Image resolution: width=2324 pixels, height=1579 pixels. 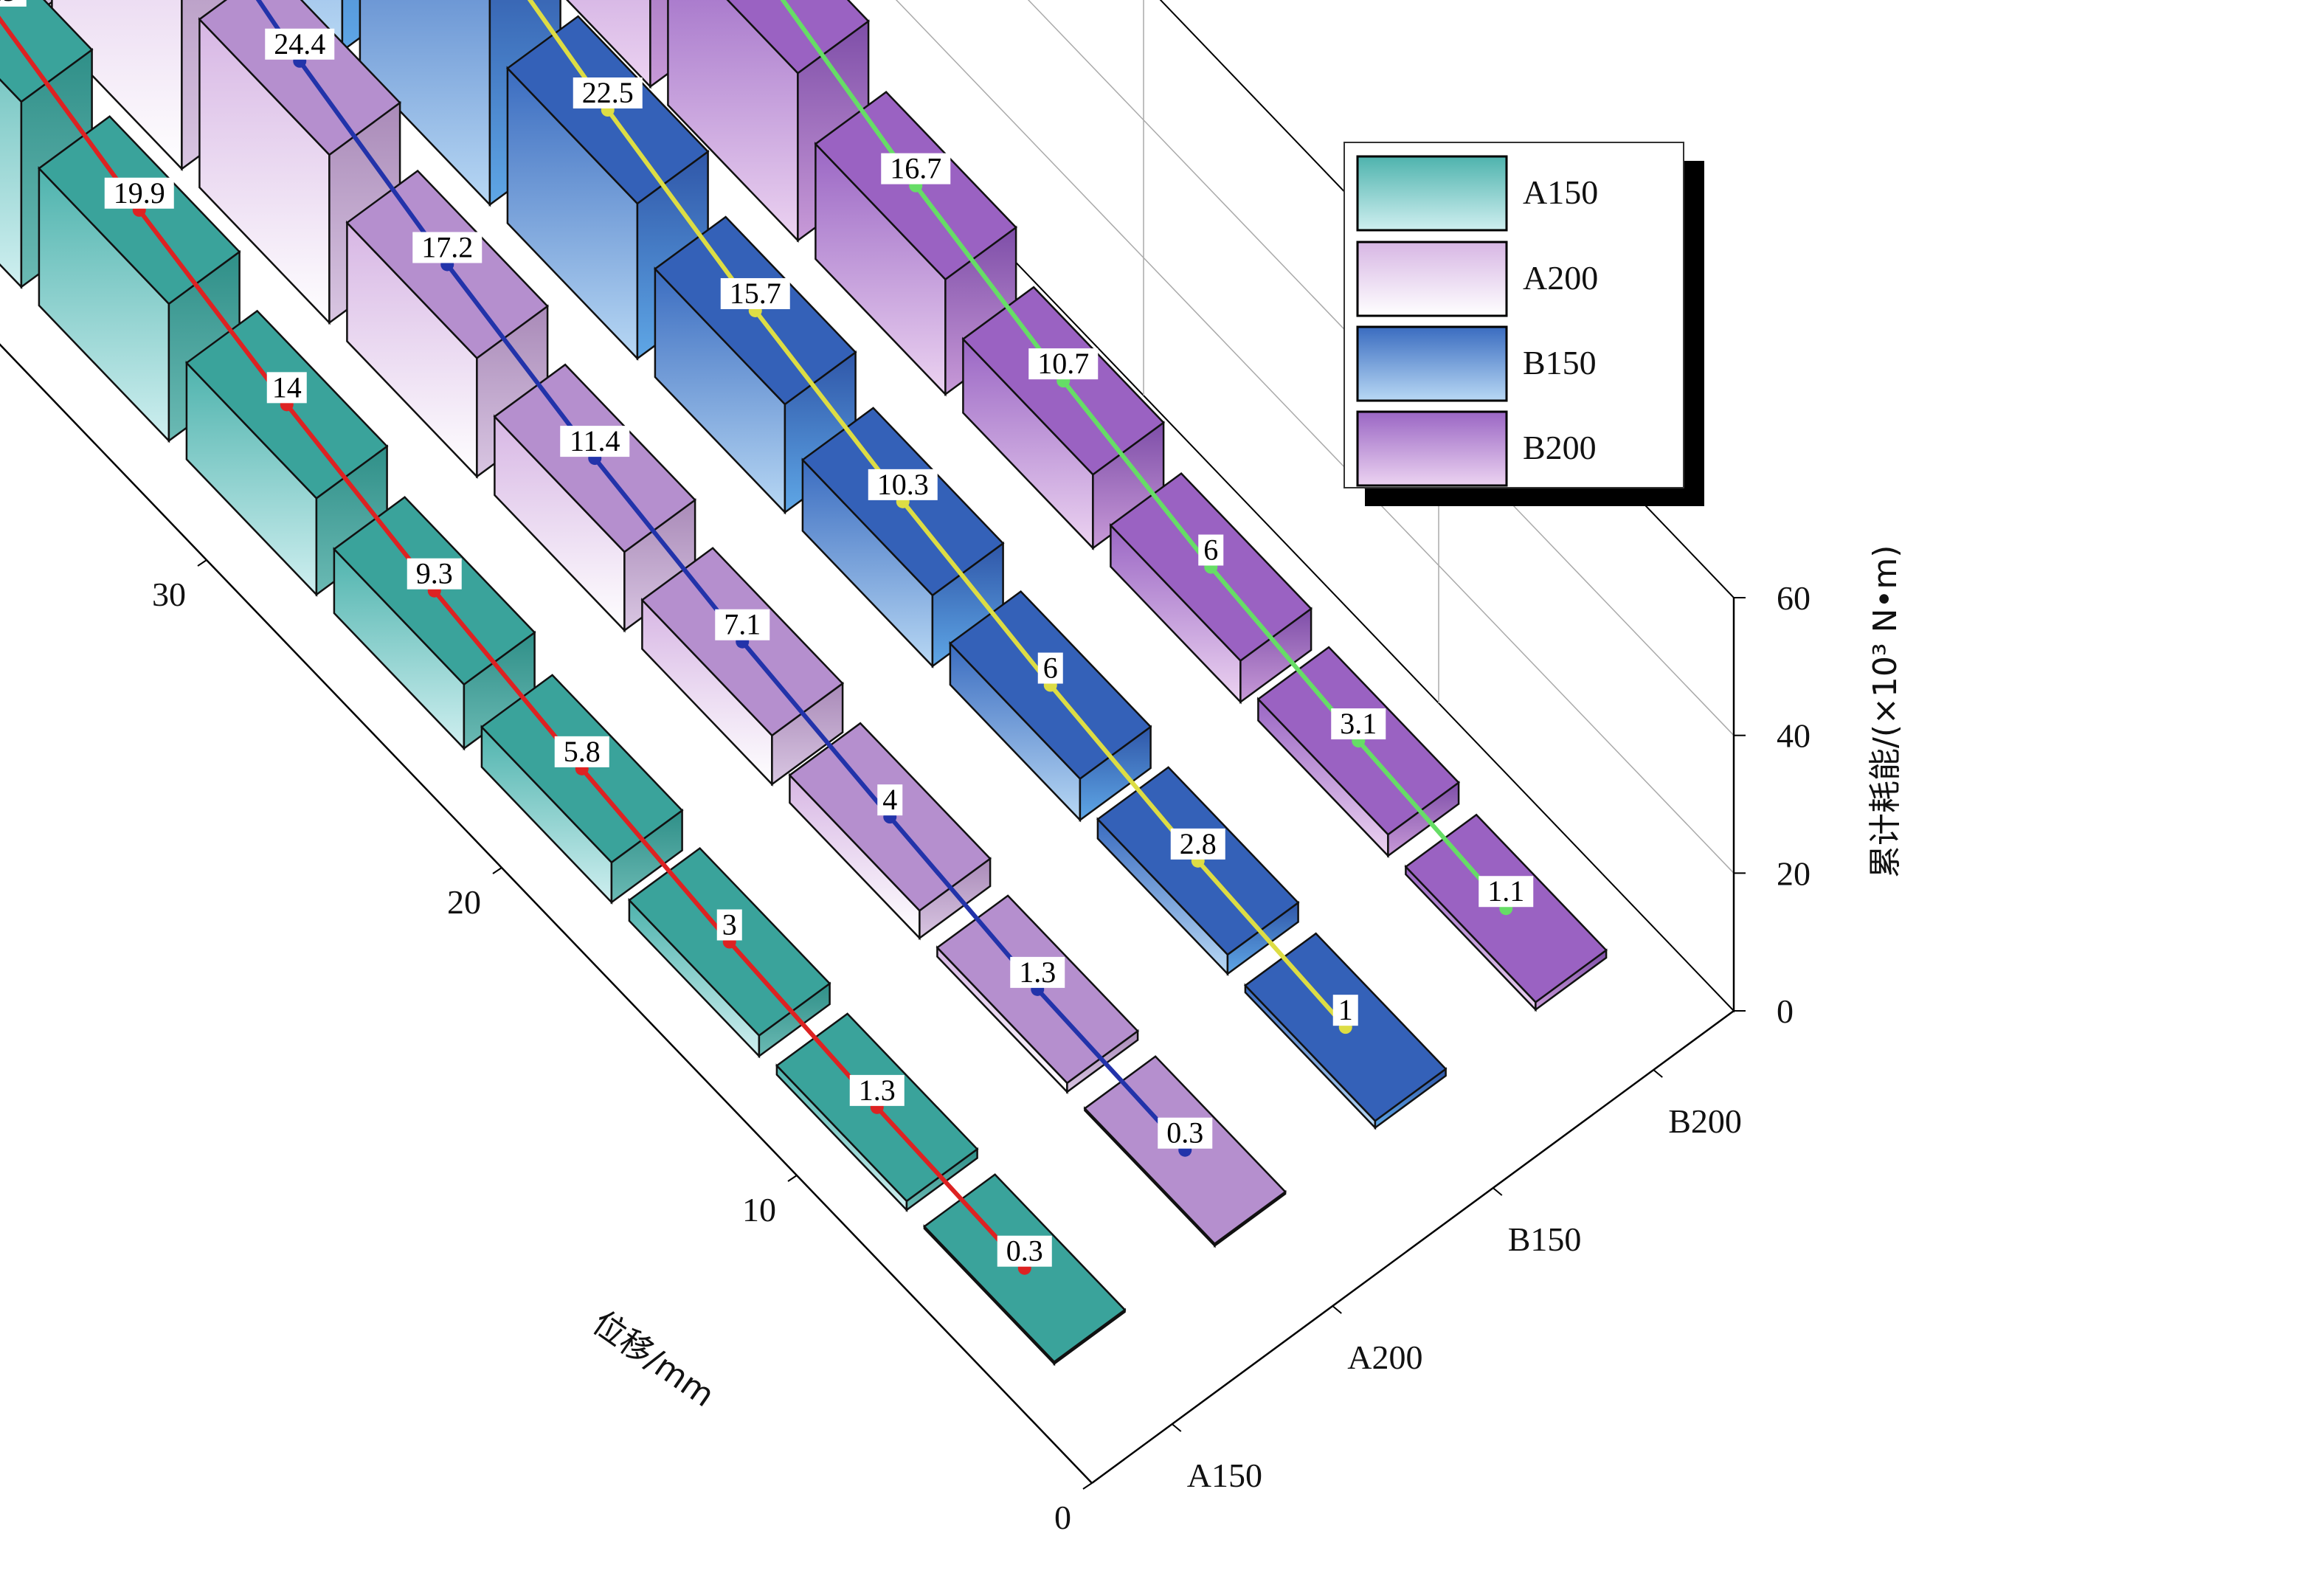 I want to click on x-tick-label: 10, so click(x=759, y=1210).